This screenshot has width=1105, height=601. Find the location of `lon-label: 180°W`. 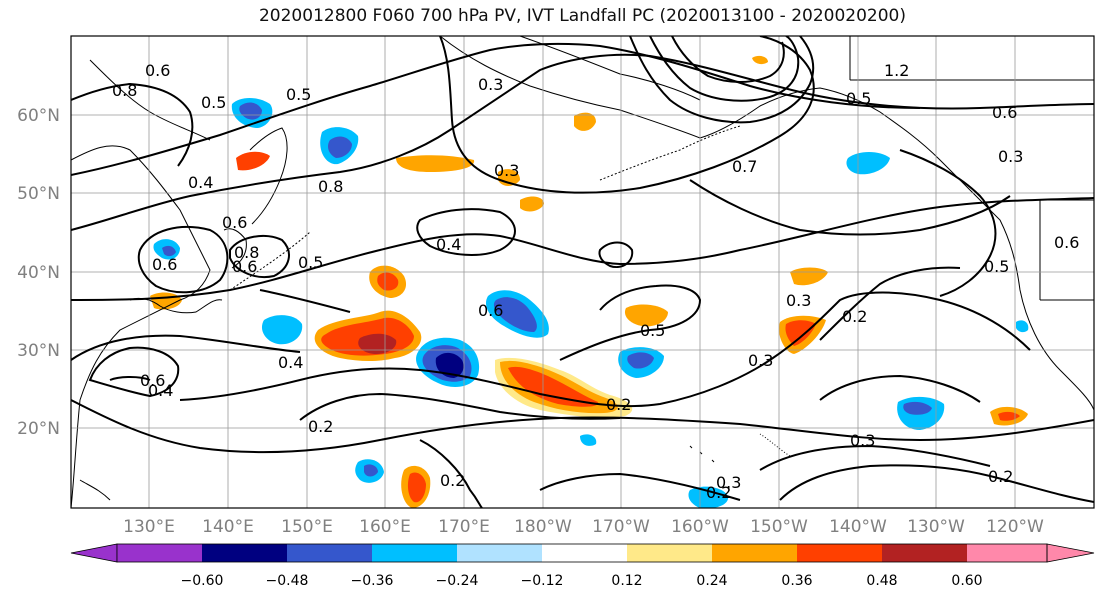

lon-label: 180°W is located at coordinates (543, 527).